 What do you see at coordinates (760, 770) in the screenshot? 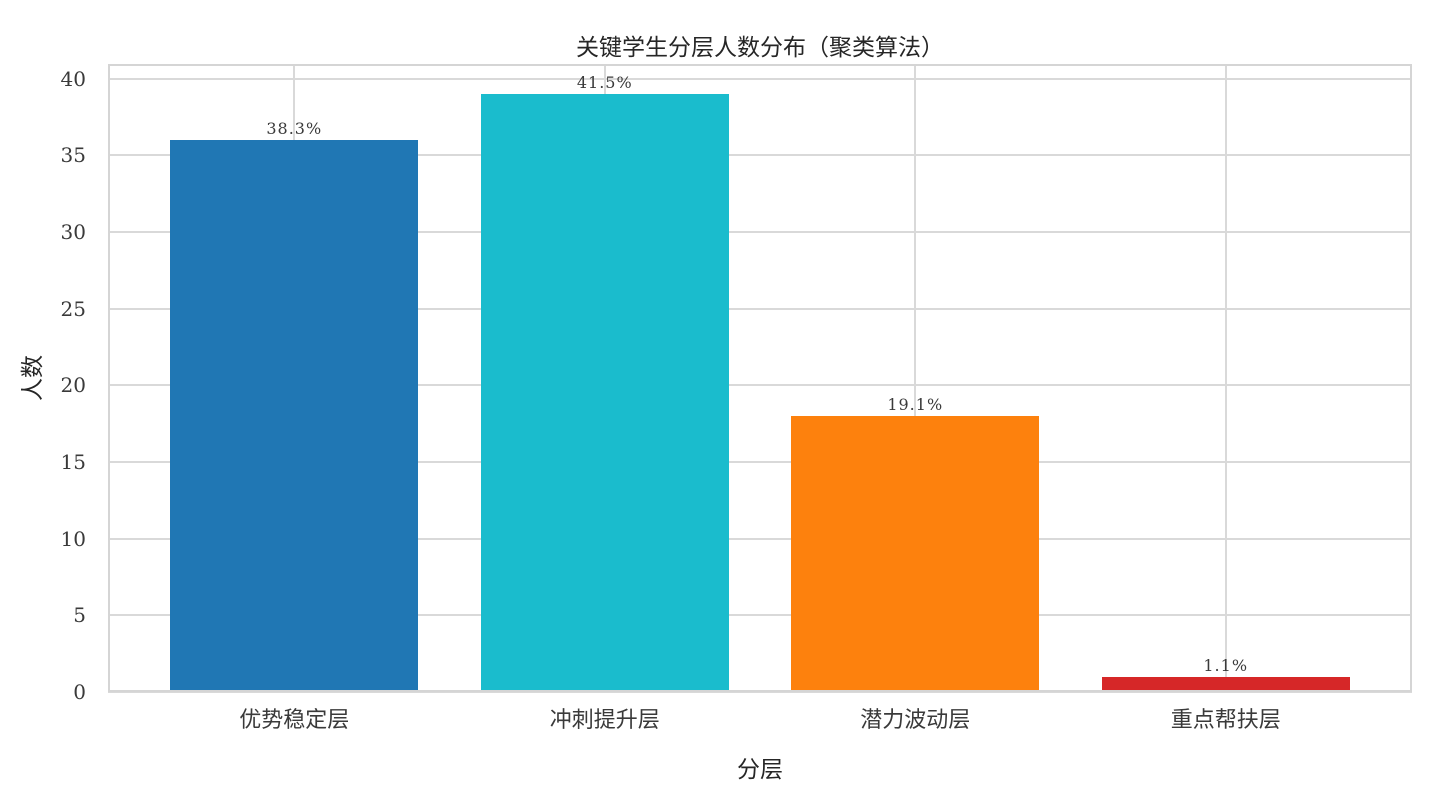
I see `x-axis-label: 分层` at bounding box center [760, 770].